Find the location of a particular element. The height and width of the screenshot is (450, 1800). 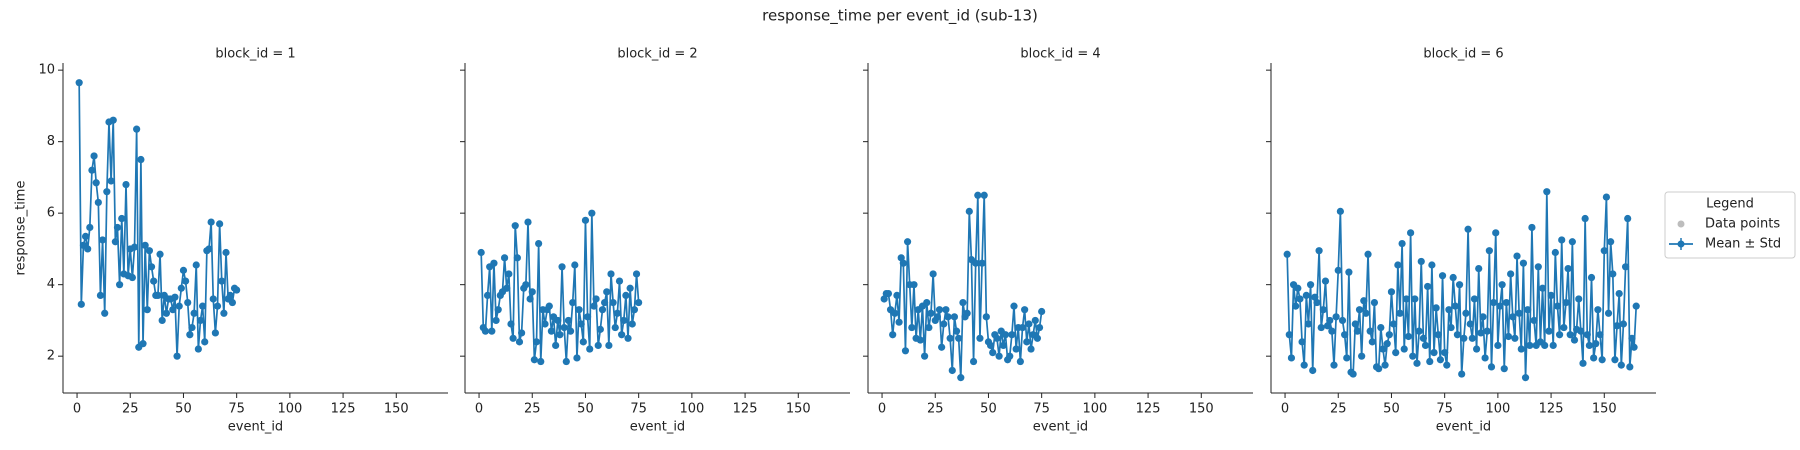

legend-box is located at coordinates (1730, 225).